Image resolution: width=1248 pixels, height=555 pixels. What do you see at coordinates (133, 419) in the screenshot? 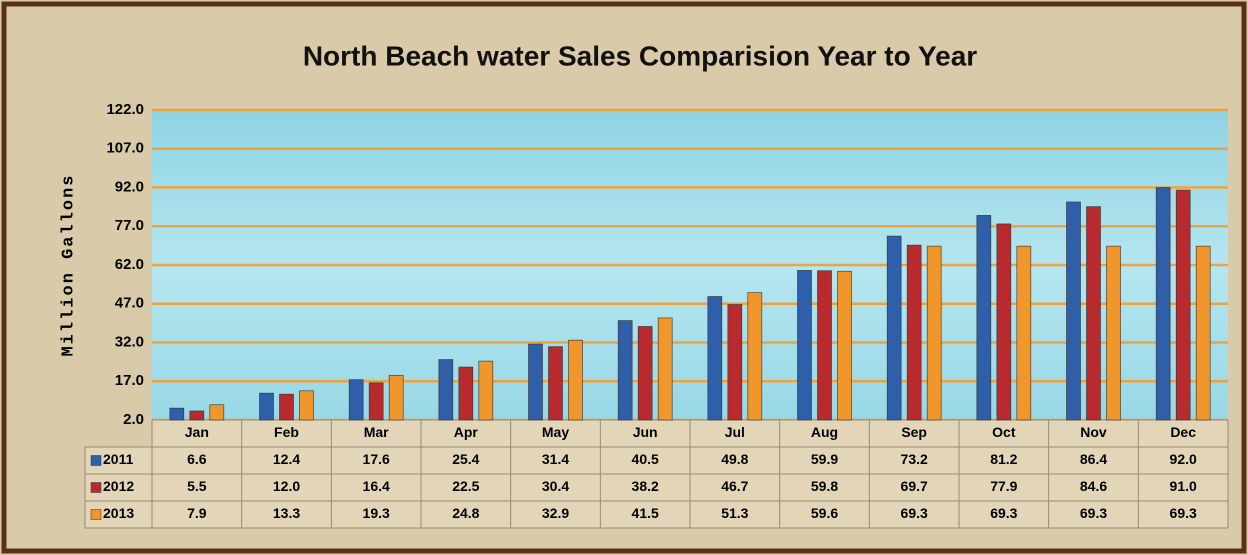
I see `y-tick-label: 2.0` at bounding box center [133, 419].